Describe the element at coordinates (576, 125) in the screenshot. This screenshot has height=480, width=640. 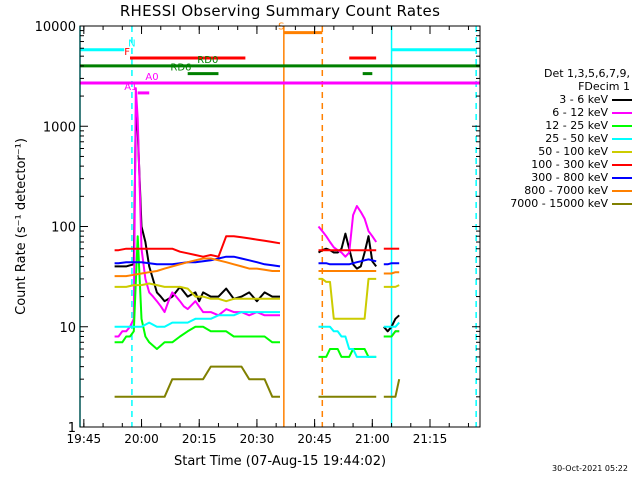
I see `legend-entry-label: 12 - 25 keV` at that location.